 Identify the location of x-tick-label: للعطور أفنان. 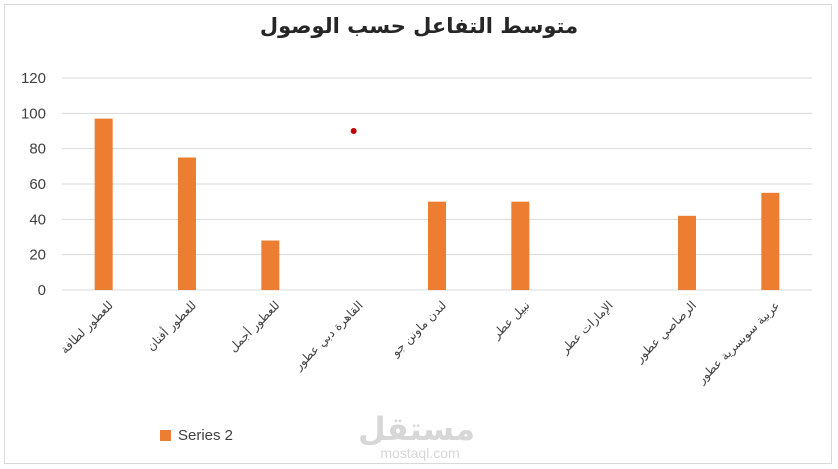
(171, 326).